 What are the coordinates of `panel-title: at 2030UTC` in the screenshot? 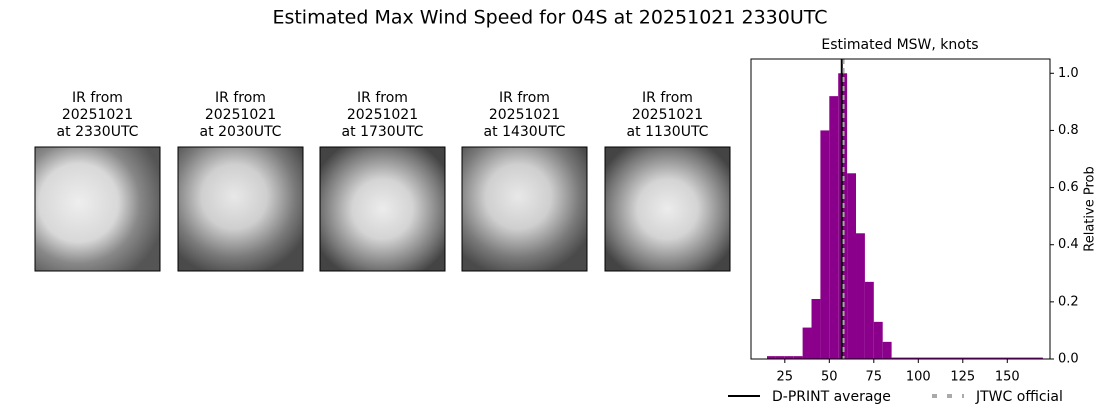 It's located at (241, 132).